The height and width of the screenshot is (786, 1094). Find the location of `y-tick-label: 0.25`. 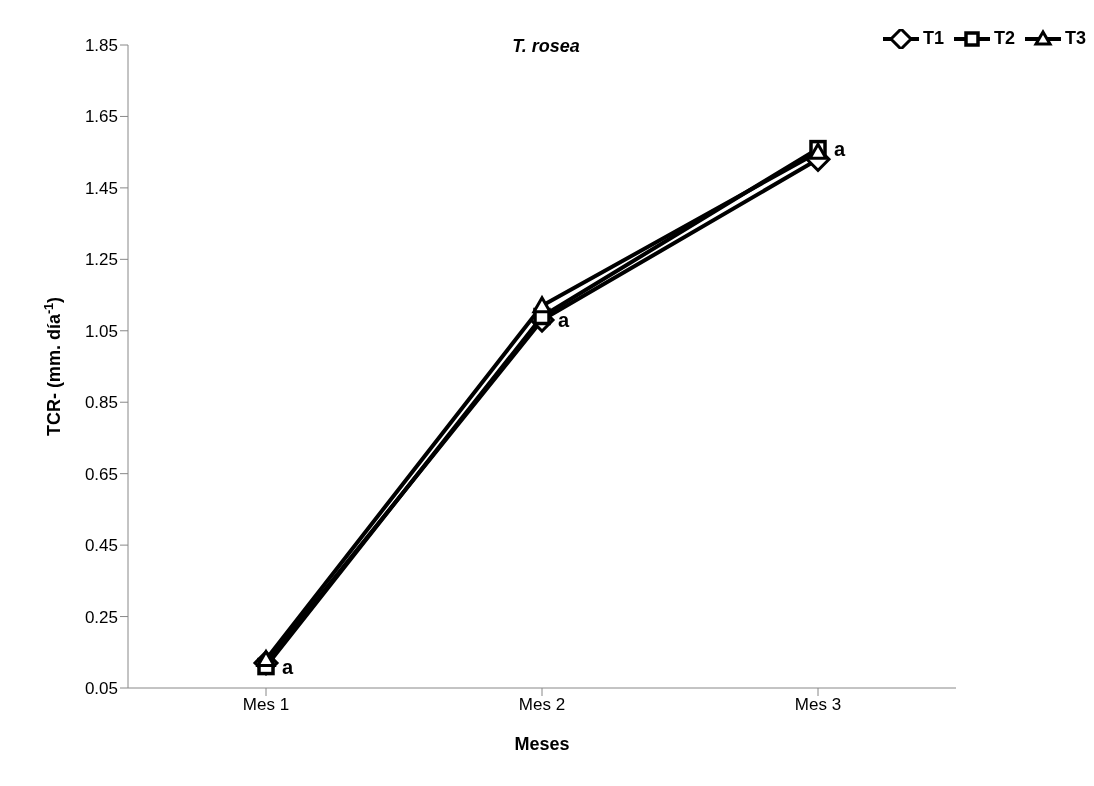

y-tick-label: 0.25 is located at coordinates (101, 617).